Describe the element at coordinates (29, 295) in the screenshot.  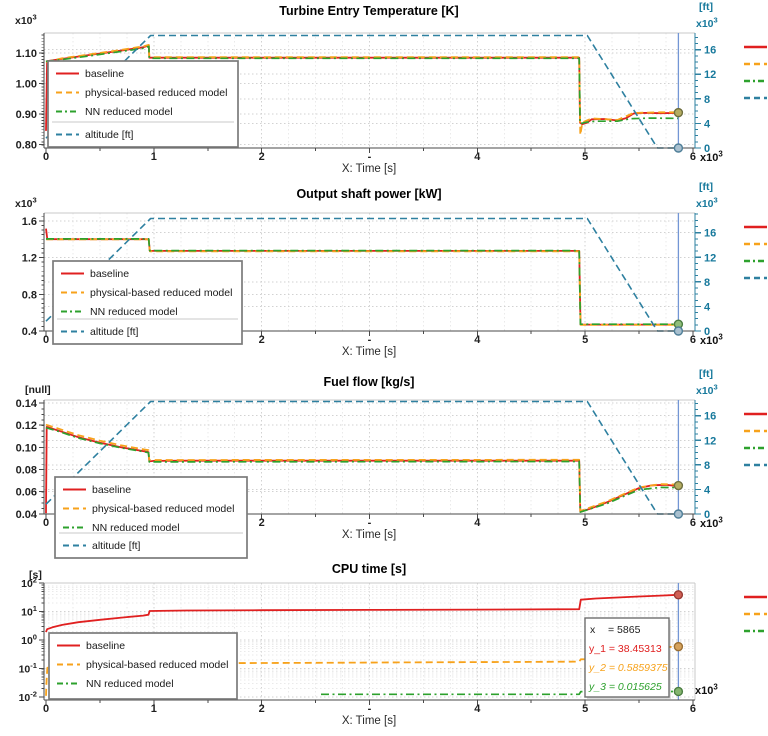
I see `y-tick-label: 0.8` at that location.